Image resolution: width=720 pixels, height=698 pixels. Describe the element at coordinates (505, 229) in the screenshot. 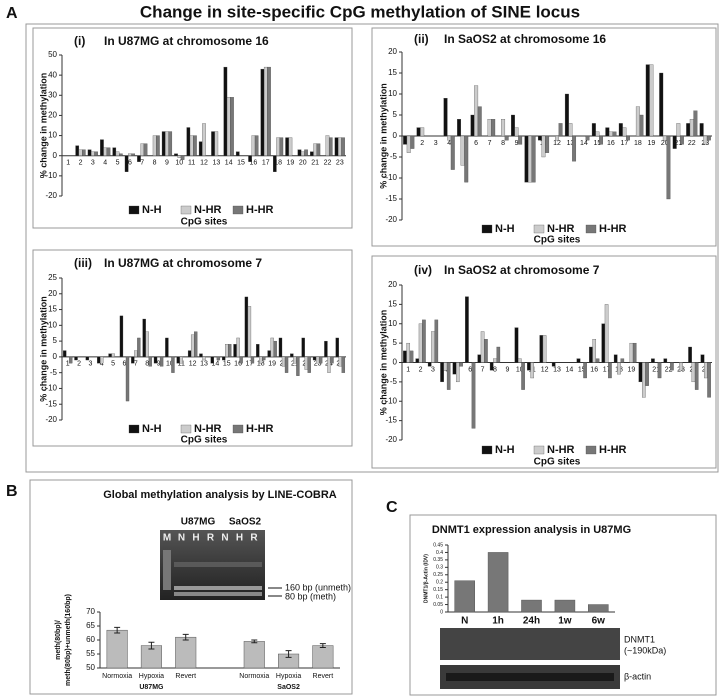

I see `legend-label: N-H` at that location.